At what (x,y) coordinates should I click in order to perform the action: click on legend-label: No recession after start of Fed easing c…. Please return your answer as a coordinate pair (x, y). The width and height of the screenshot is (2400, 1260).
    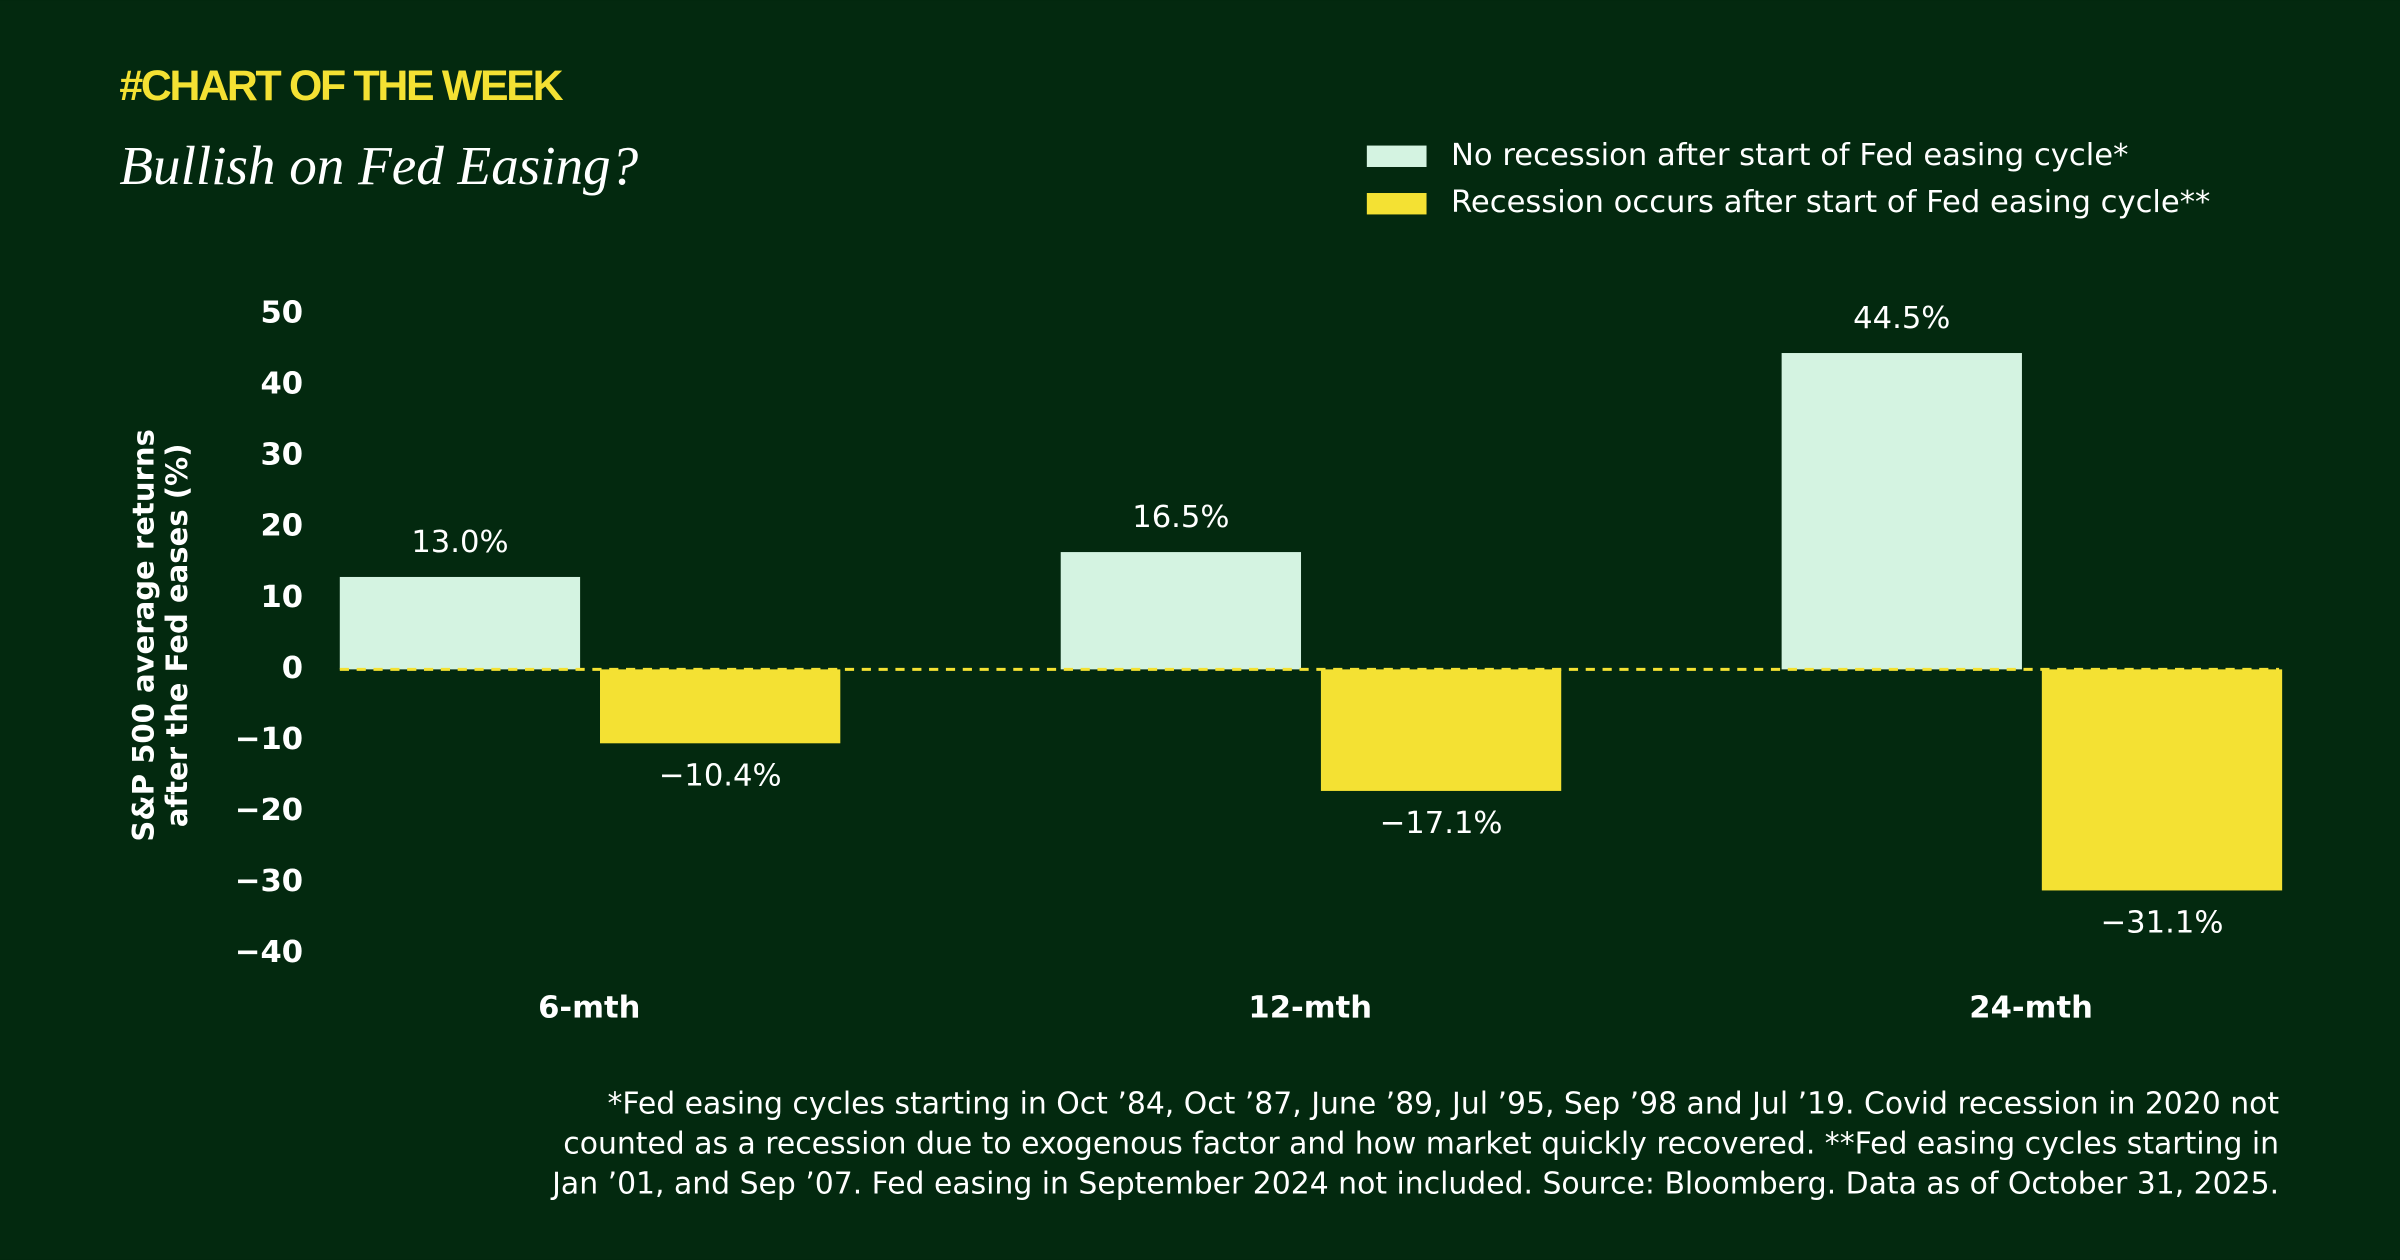
    Looking at the image, I should click on (1789, 155).